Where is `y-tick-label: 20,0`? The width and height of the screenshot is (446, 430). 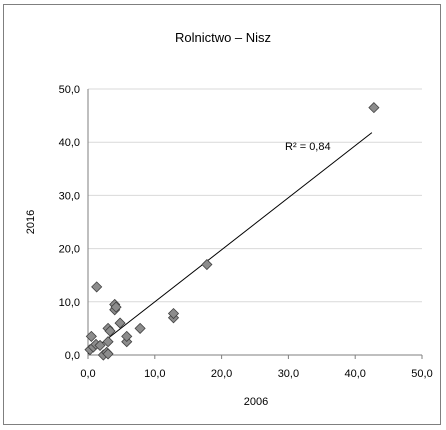
y-tick-label: 20,0 is located at coordinates (69, 250).